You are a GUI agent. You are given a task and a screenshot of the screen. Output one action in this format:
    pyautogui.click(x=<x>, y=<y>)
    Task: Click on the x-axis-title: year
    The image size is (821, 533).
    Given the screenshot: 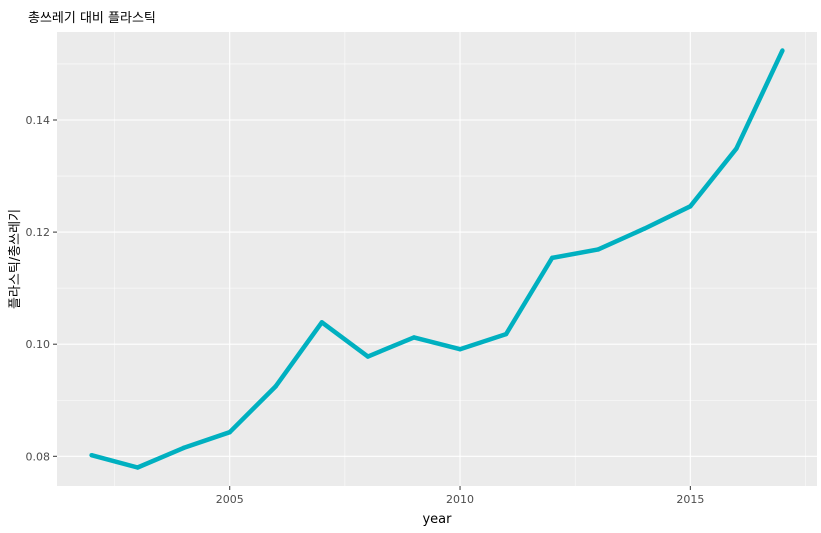 What is the action you would take?
    pyautogui.click(x=437, y=519)
    